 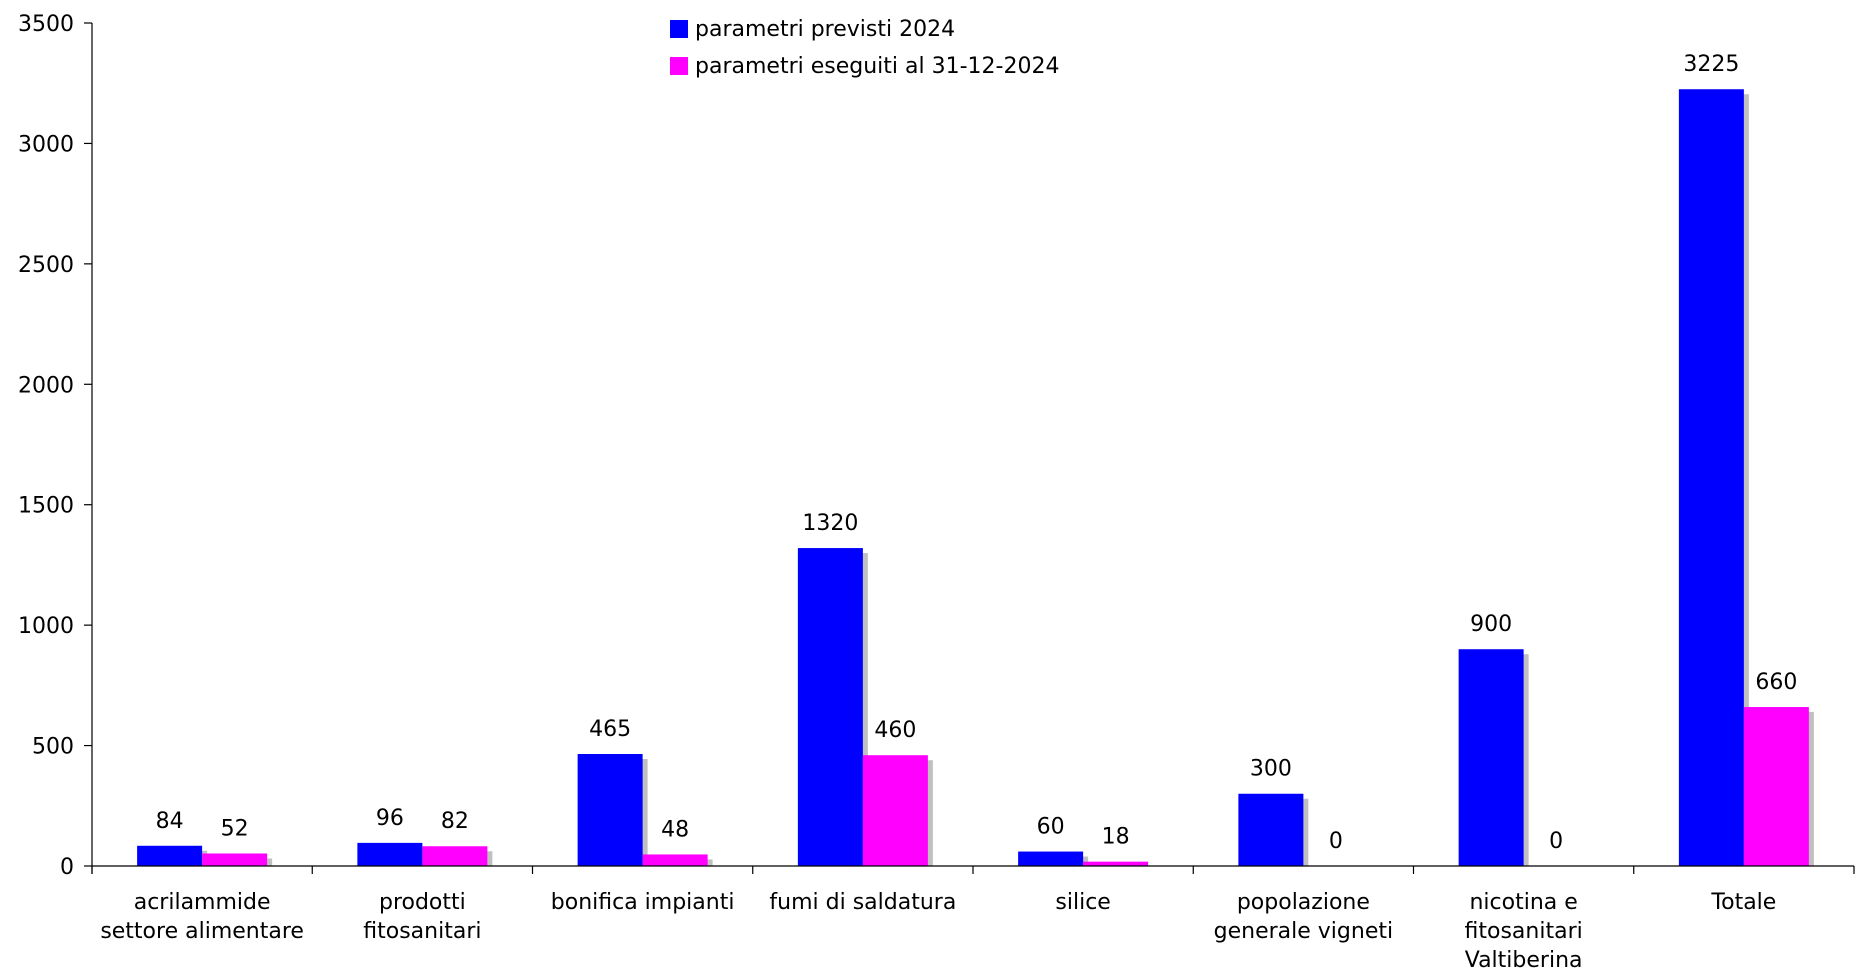 What do you see at coordinates (862, 902) in the screenshot?
I see `category-label: fumi di saldatura` at bounding box center [862, 902].